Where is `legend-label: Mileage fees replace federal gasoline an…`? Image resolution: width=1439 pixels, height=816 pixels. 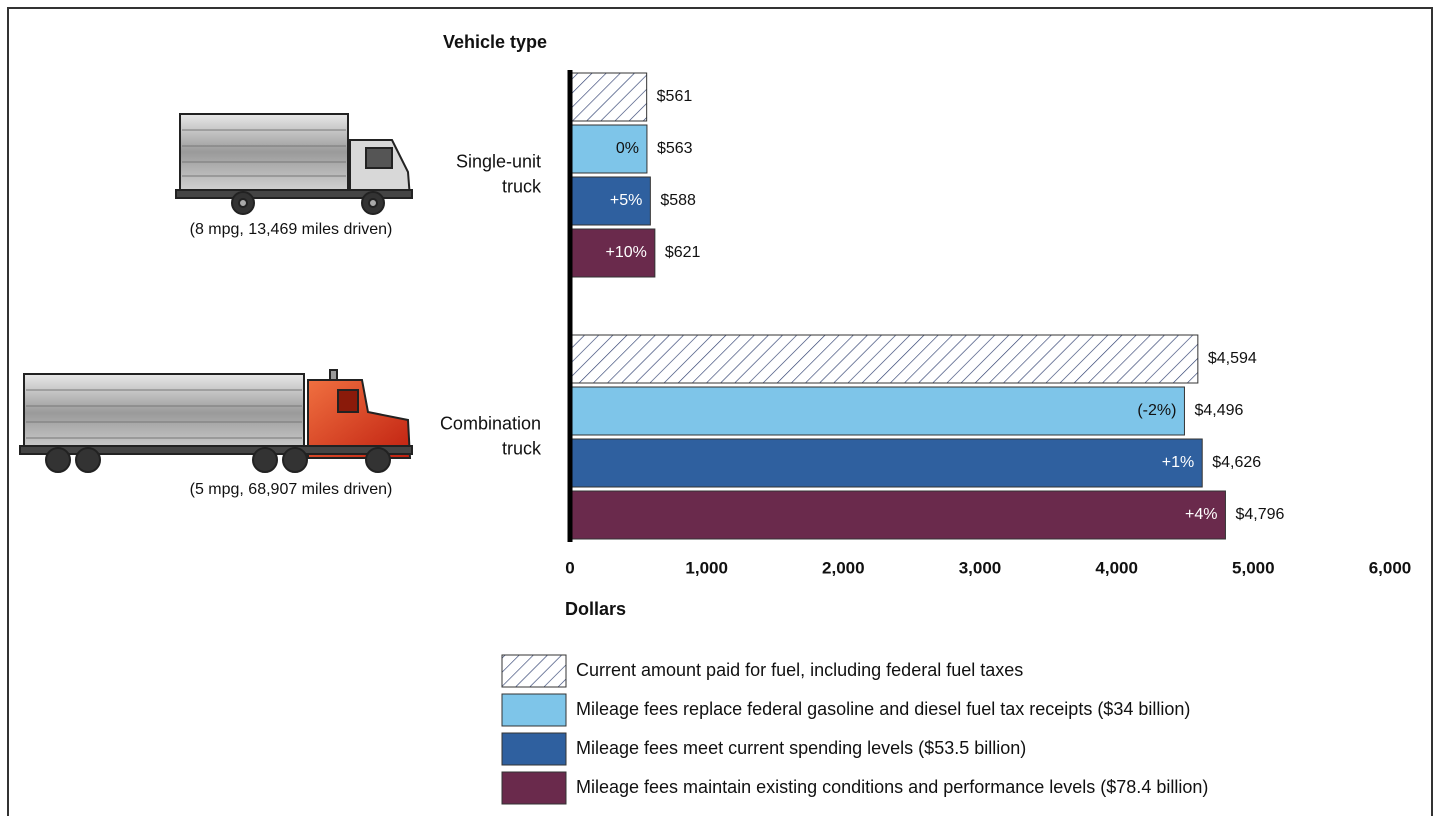
legend-label: Mileage fees replace federal gasoline an… is located at coordinates (883, 709).